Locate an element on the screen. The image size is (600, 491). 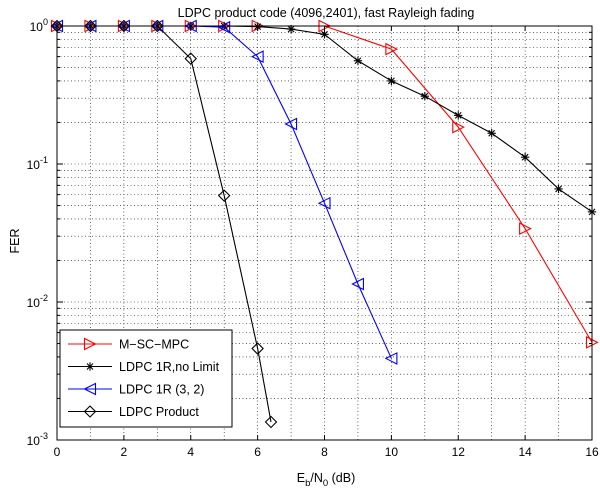
y-tick-label: 10⁻¹ is located at coordinates (37, 163).